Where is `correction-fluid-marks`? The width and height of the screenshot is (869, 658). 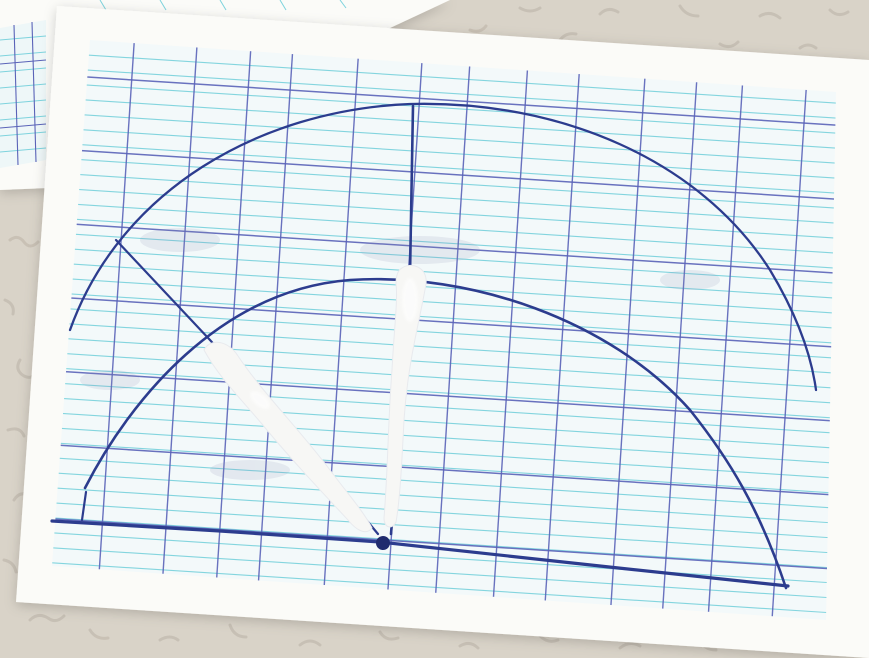
correction-fluid-marks is located at coordinates (315, 398).